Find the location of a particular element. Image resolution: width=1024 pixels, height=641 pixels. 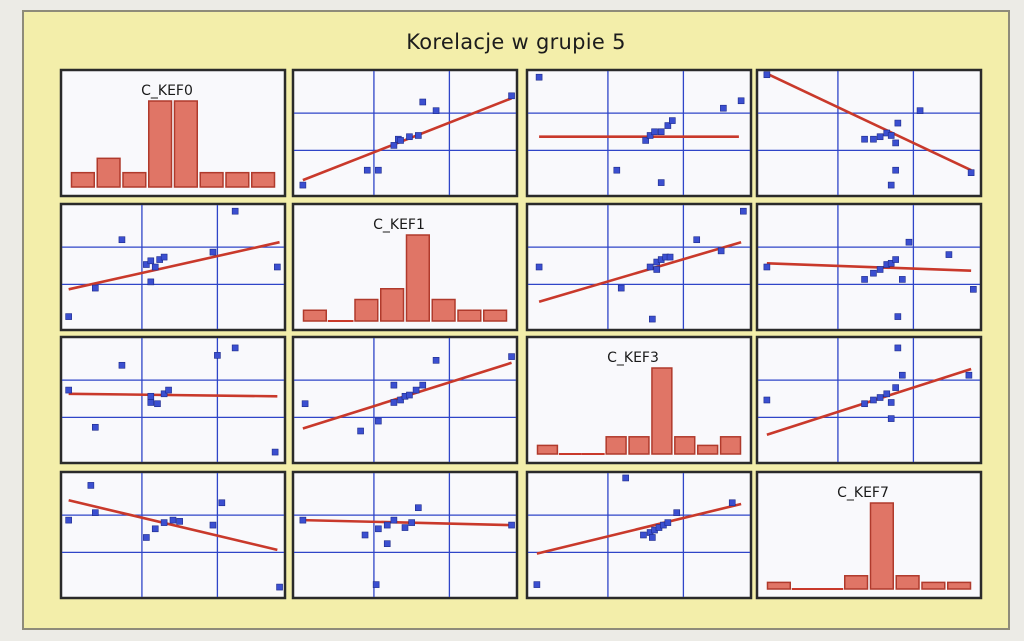

variable-label: C_KEF7 is located at coordinates (863, 493).